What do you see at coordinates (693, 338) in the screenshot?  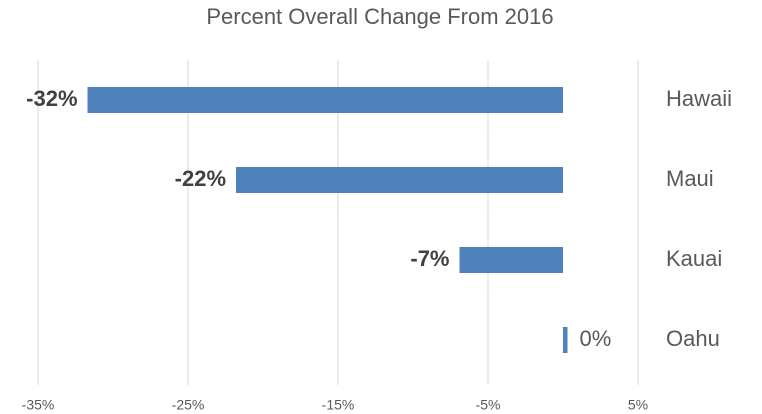 I see `y-tick-label: Oahu` at bounding box center [693, 338].